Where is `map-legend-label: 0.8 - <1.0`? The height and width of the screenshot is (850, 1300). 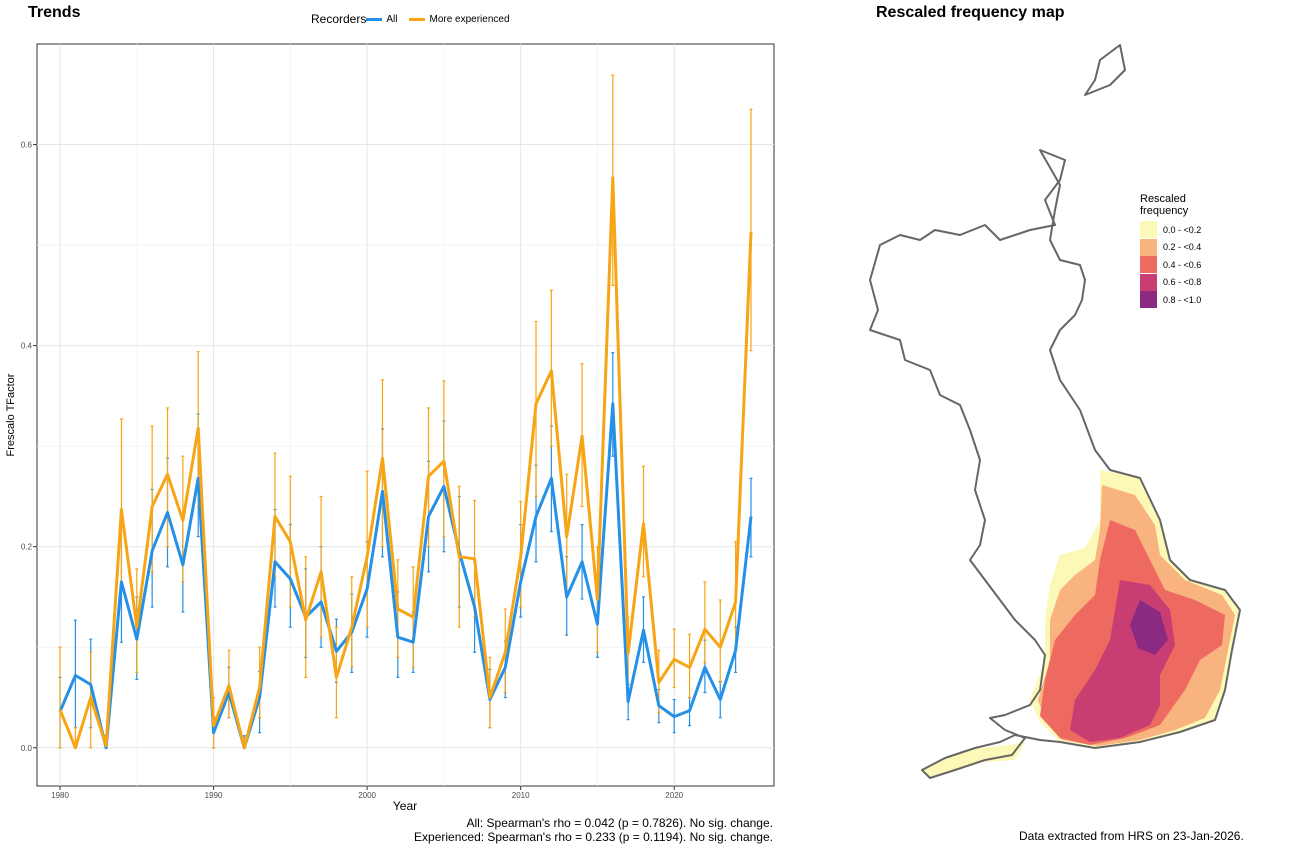
map-legend-label: 0.8 - <1.0 is located at coordinates (1182, 299).